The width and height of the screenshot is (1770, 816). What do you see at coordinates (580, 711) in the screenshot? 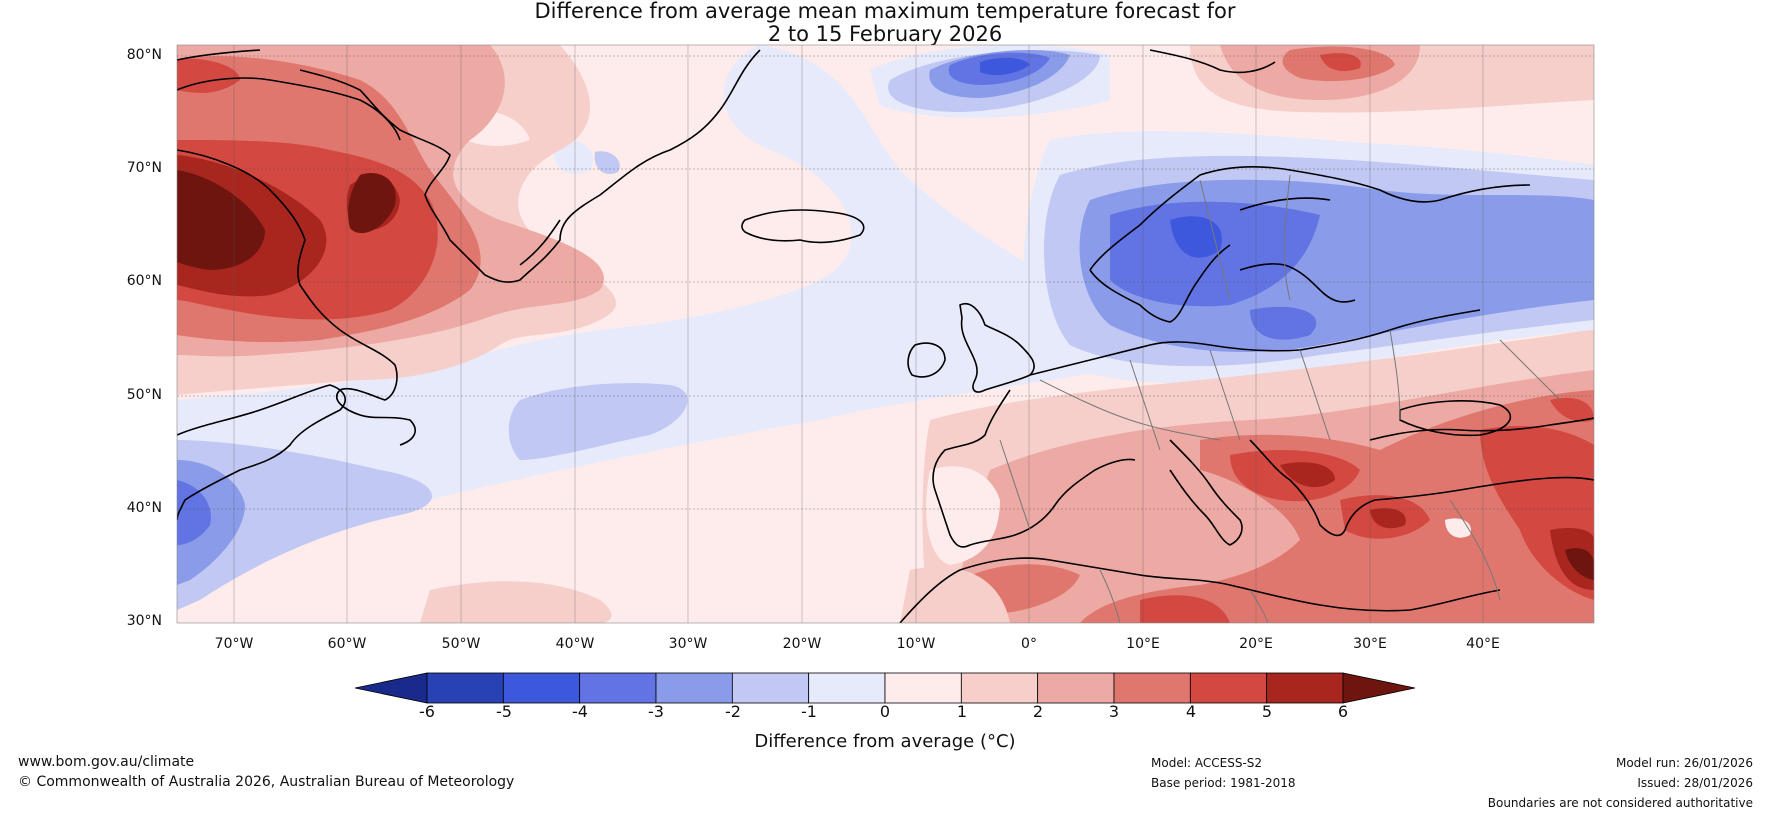
I see `colorbar-tick: -4` at bounding box center [580, 711].